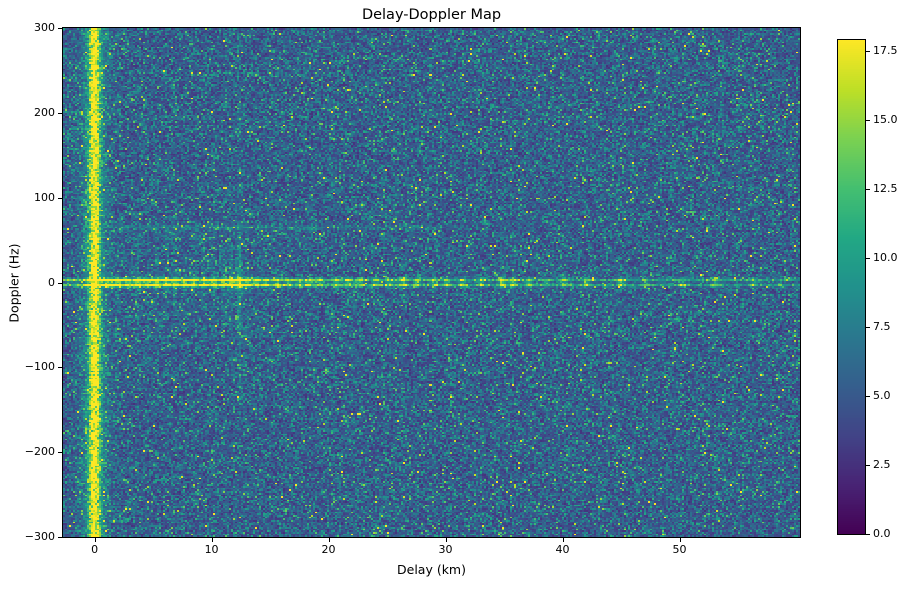 The height and width of the screenshot is (590, 920). Describe the element at coordinates (39, 452) in the screenshot. I see `y-tick-label: −200` at that location.